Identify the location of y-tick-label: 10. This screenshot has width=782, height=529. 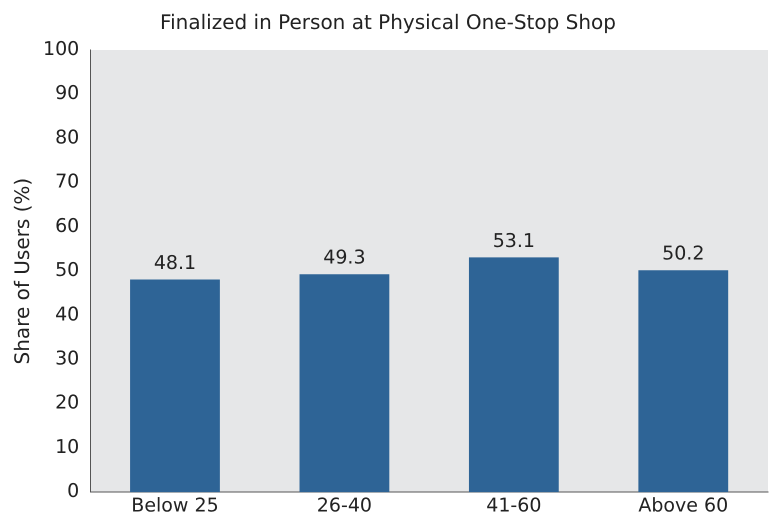
(67, 447).